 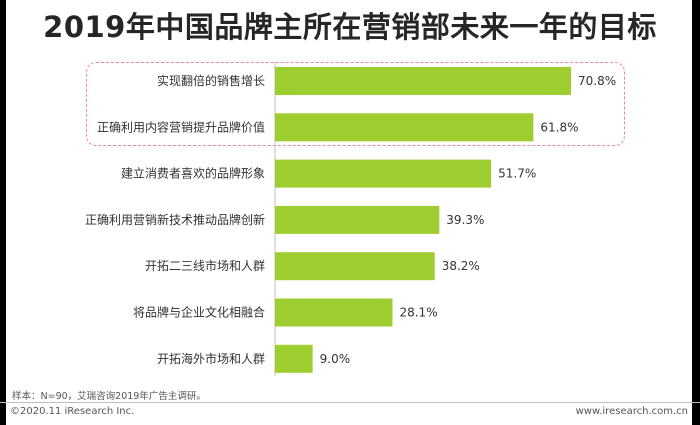 What do you see at coordinates (350, 27) in the screenshot?
I see `chart-title: 2019年中国品牌主所在营销部未来一年的目标` at bounding box center [350, 27].